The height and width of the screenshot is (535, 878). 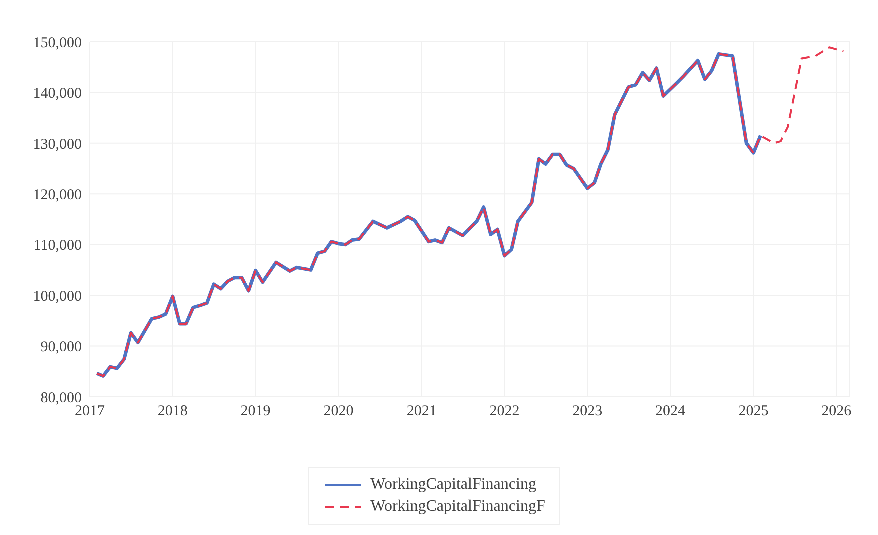 What do you see at coordinates (671, 412) in the screenshot?
I see `x-tick-label: 2024` at bounding box center [671, 412].